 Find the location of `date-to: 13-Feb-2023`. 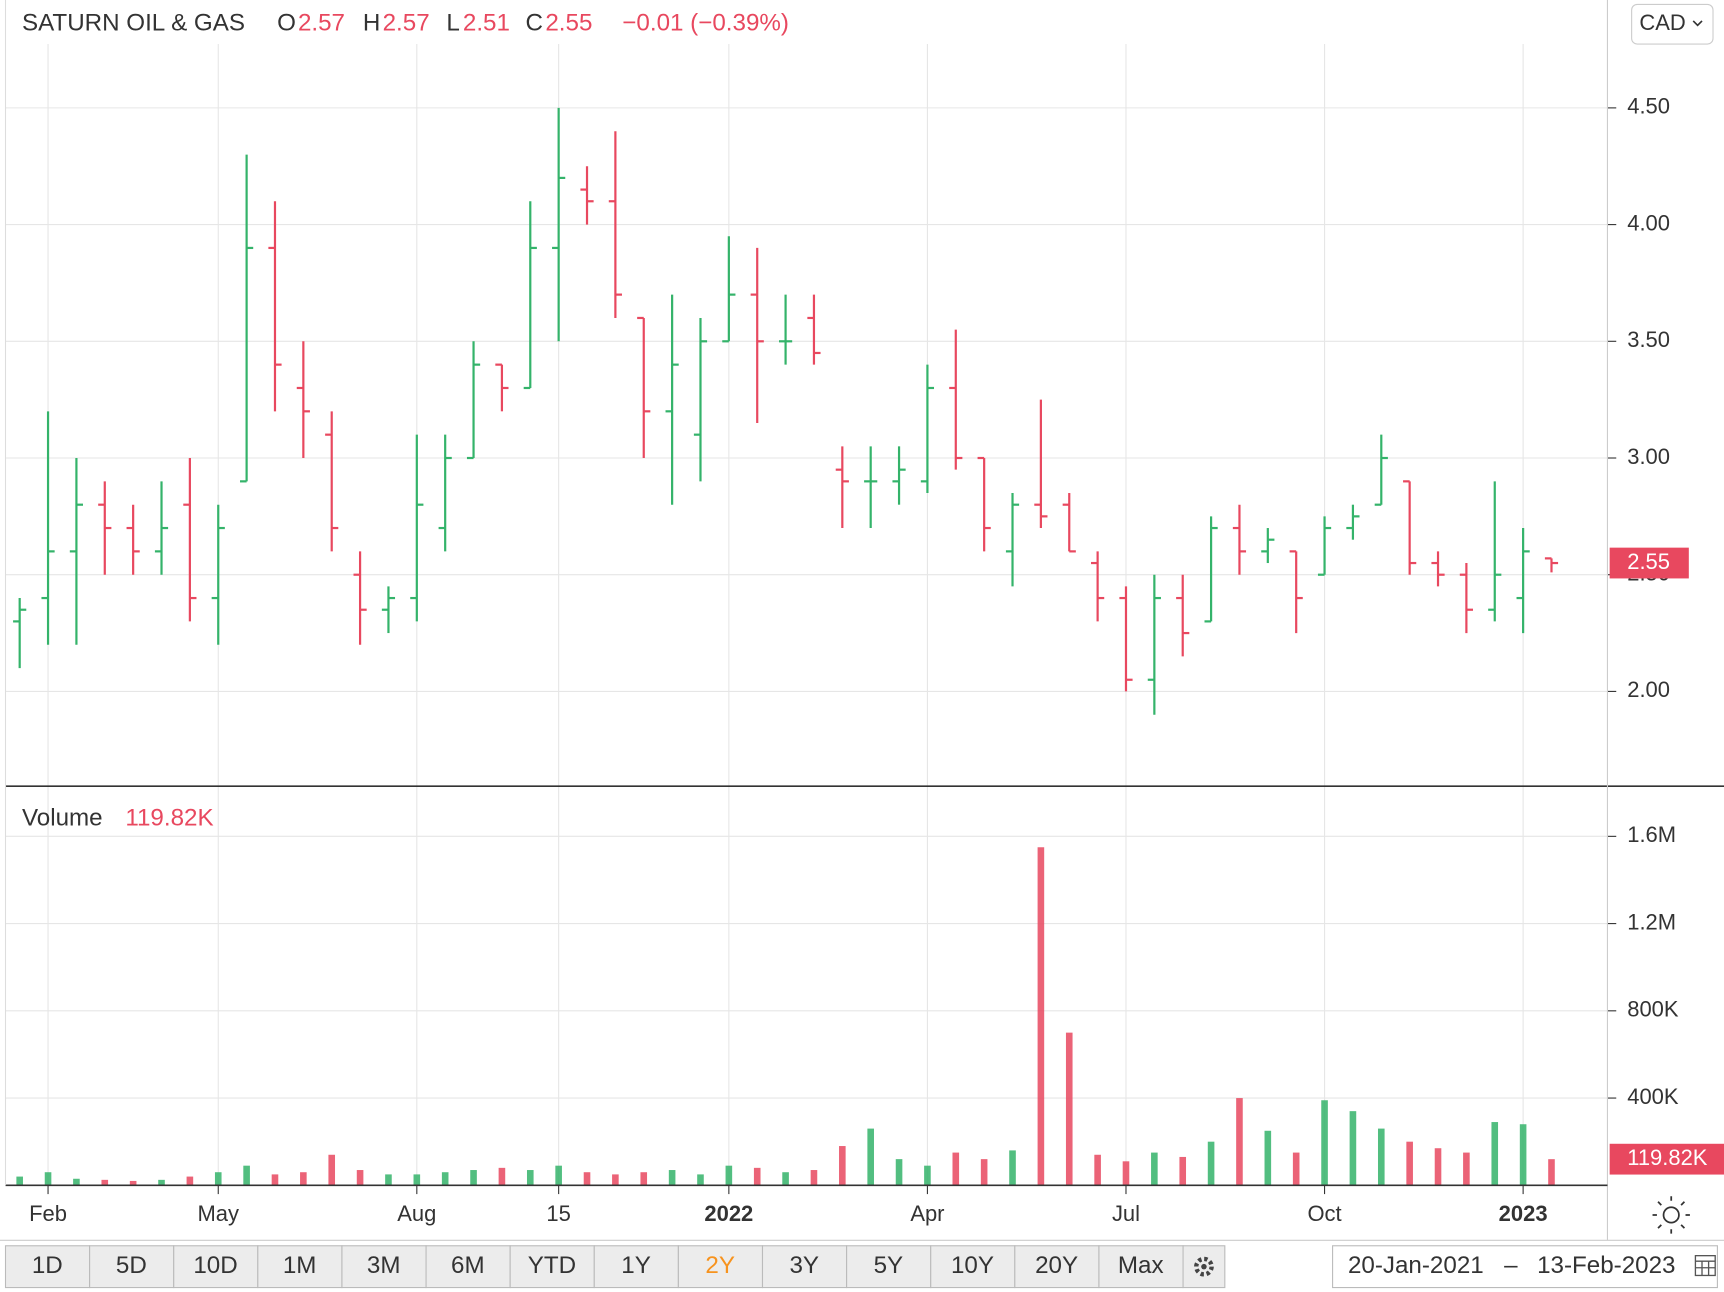

date-to: 13-Feb-2023 is located at coordinates (1606, 1265).